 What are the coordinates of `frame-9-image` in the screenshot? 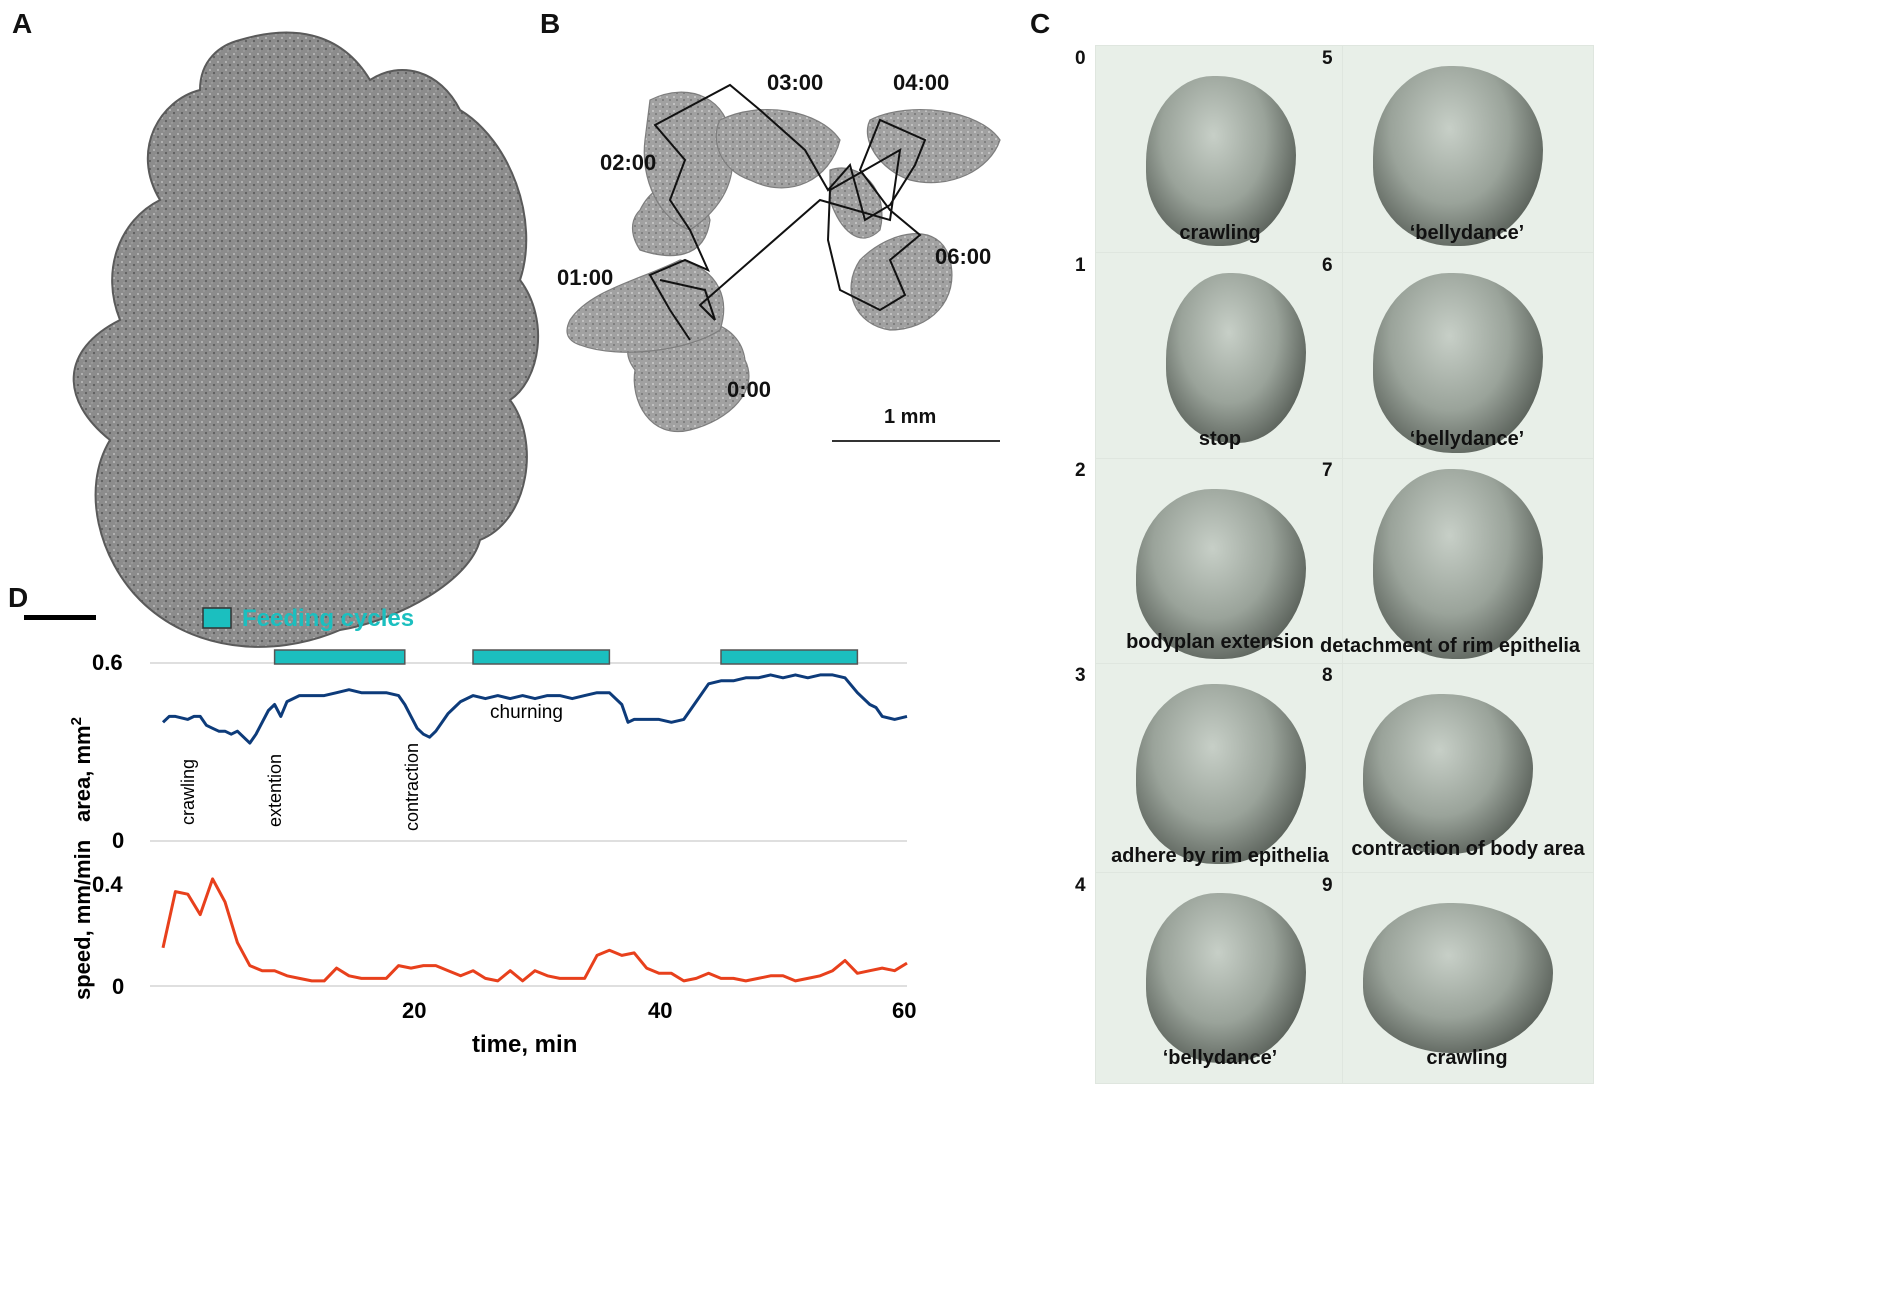 It's located at (1468, 978).